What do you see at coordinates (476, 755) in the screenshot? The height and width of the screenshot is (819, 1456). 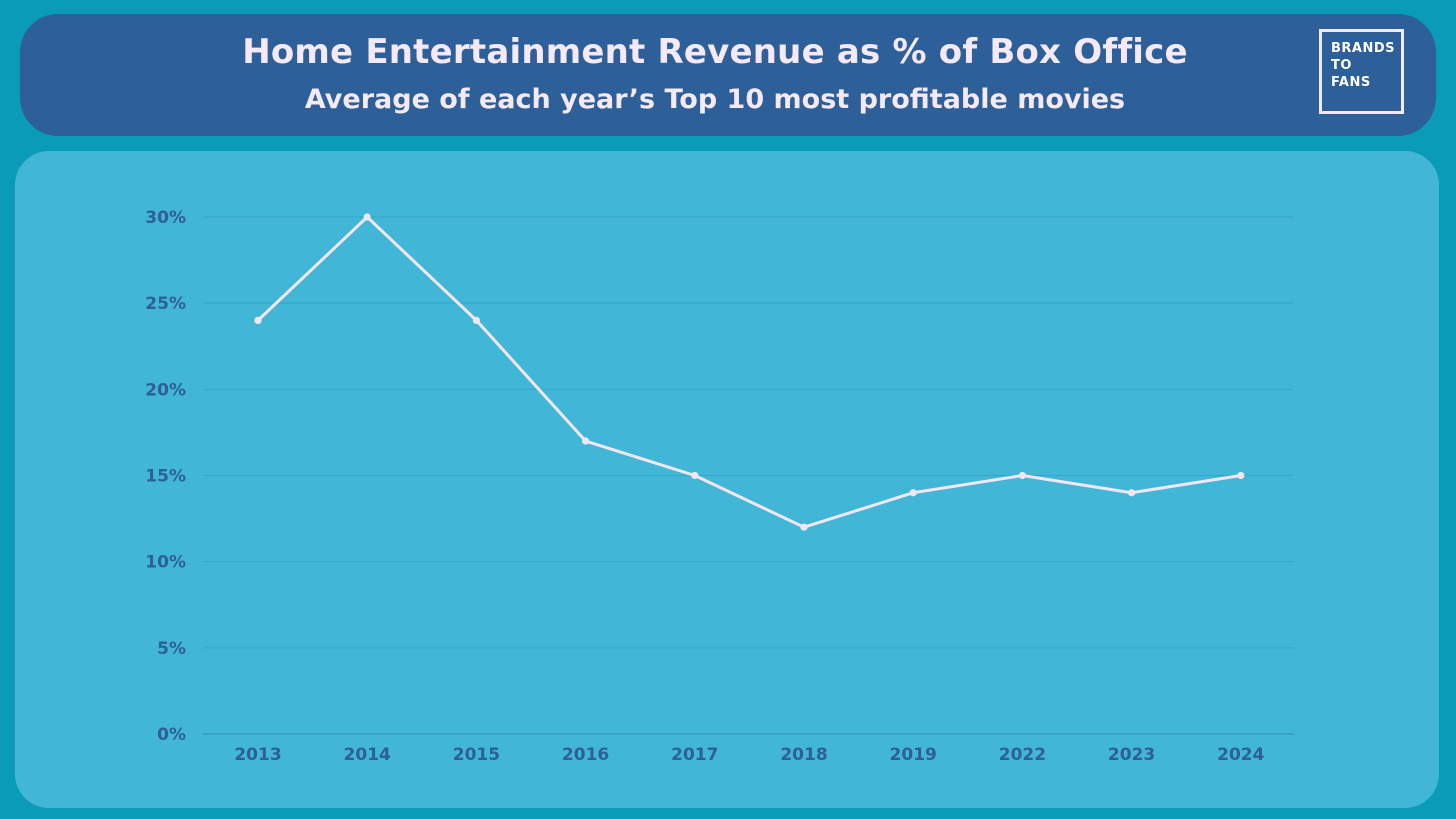 I see `x-tick-label: 2015` at bounding box center [476, 755].